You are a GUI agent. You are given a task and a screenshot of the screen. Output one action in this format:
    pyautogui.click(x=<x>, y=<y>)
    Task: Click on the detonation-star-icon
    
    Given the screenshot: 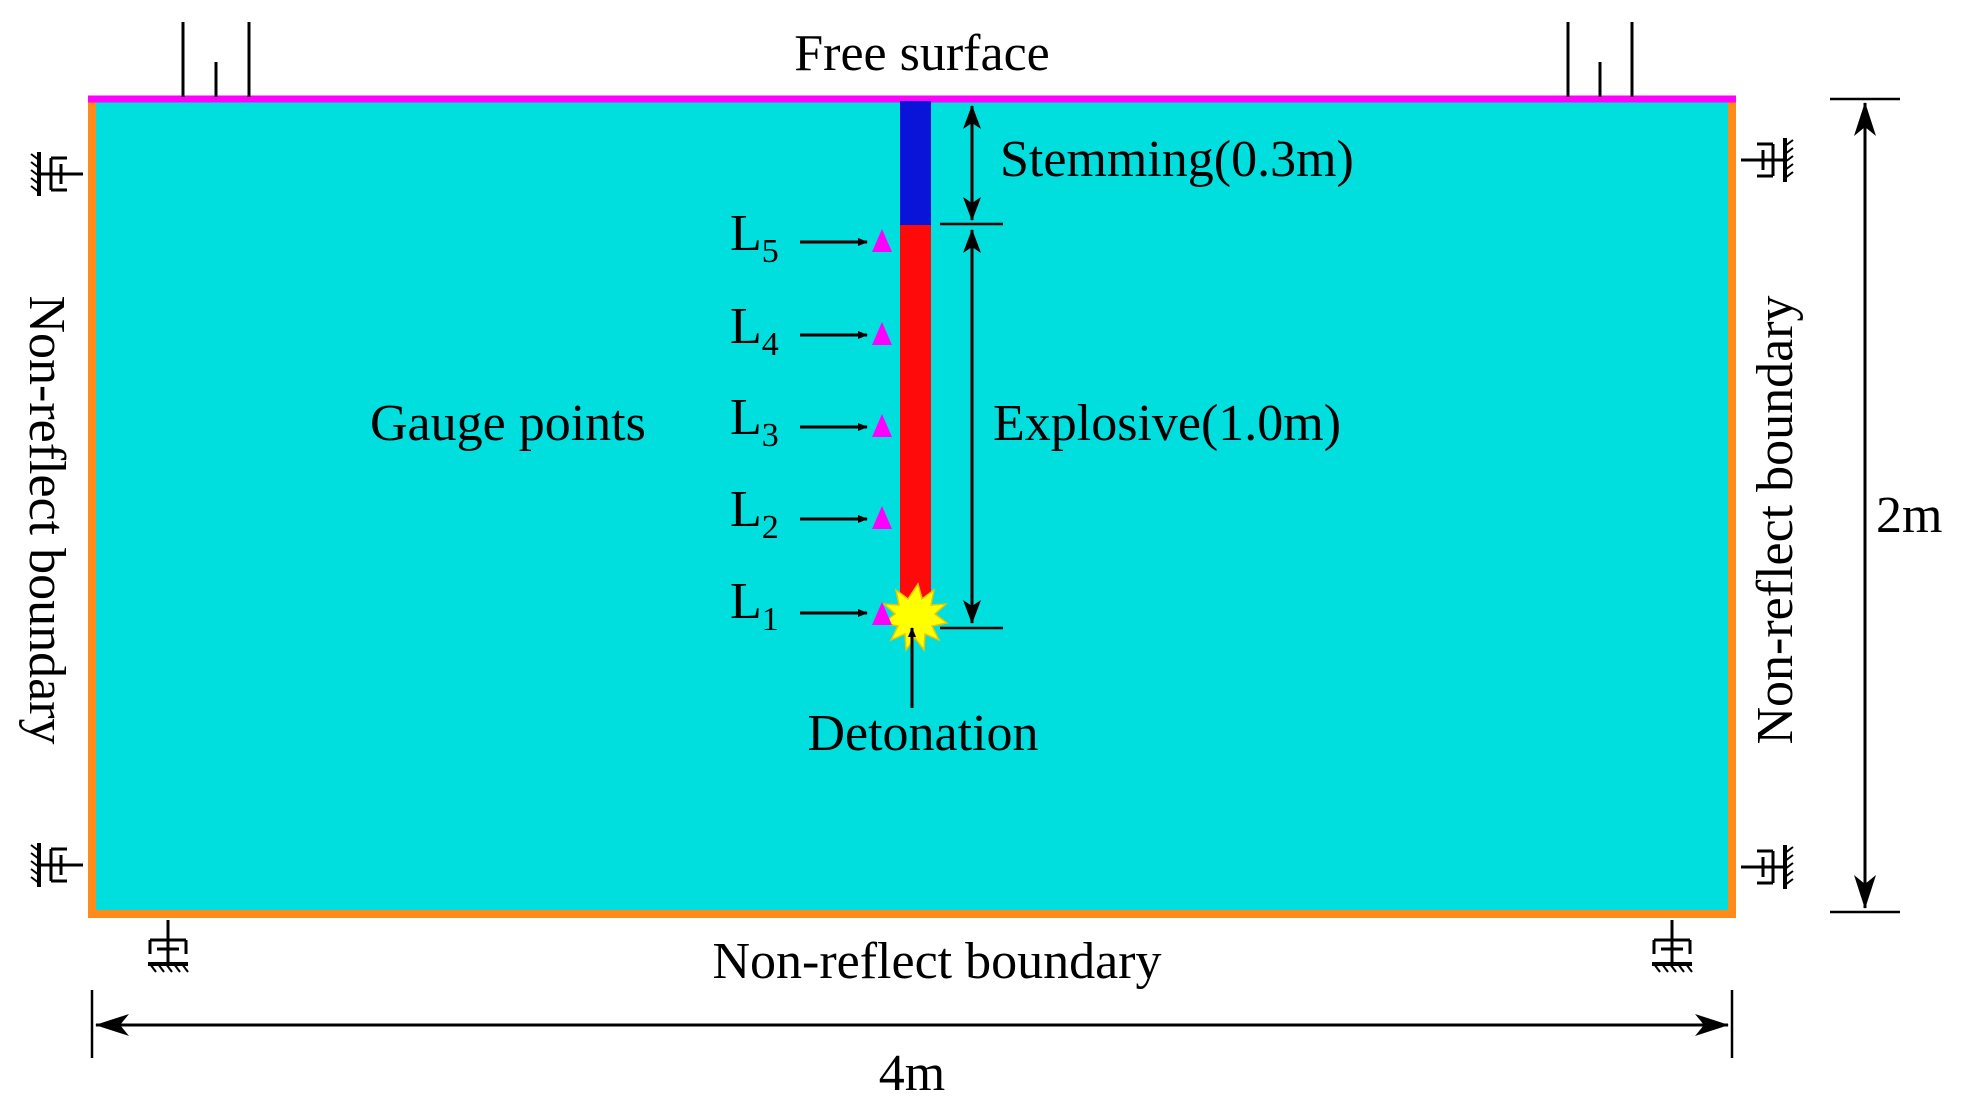 What is the action you would take?
    pyautogui.click(x=915, y=617)
    